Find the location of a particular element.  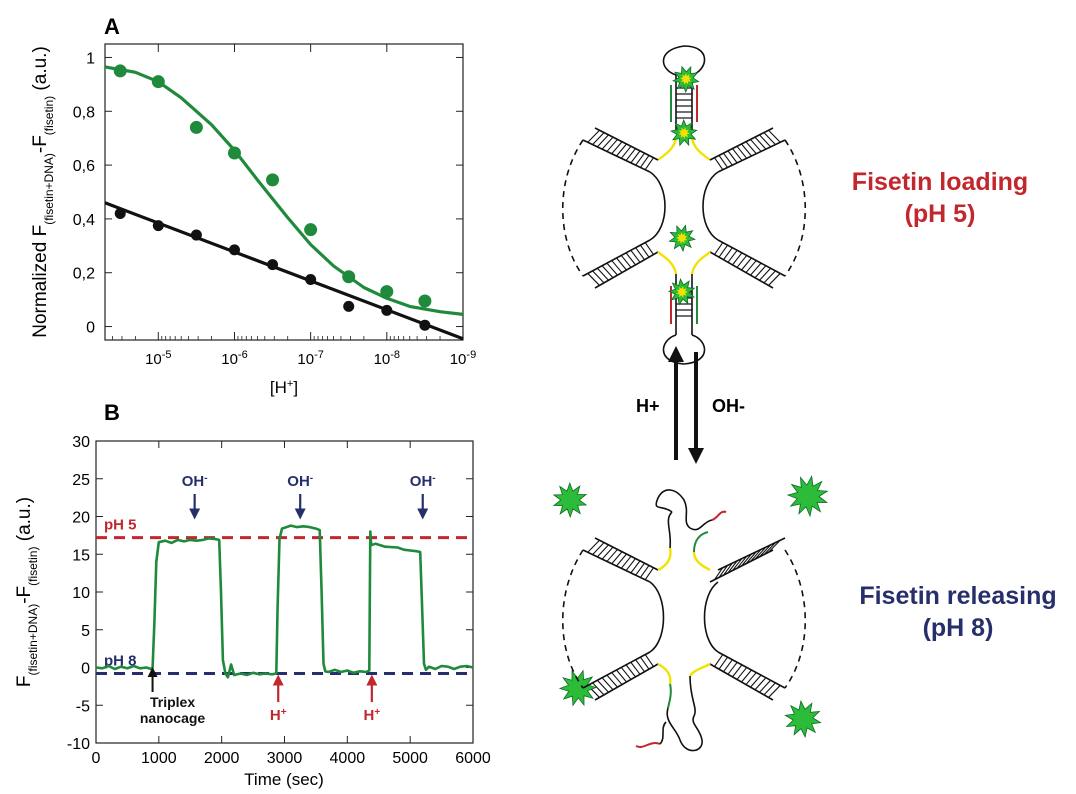

equilibrium-arrows is located at coordinates (686, 405).